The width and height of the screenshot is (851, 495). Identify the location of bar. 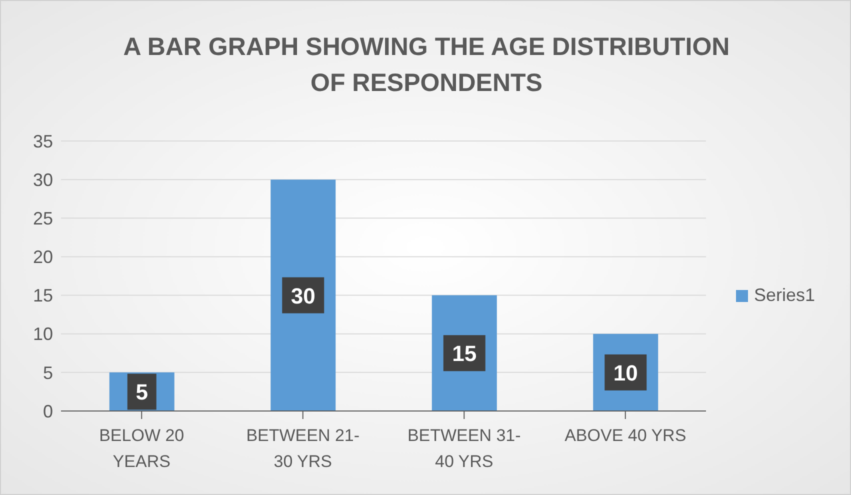
(303, 295).